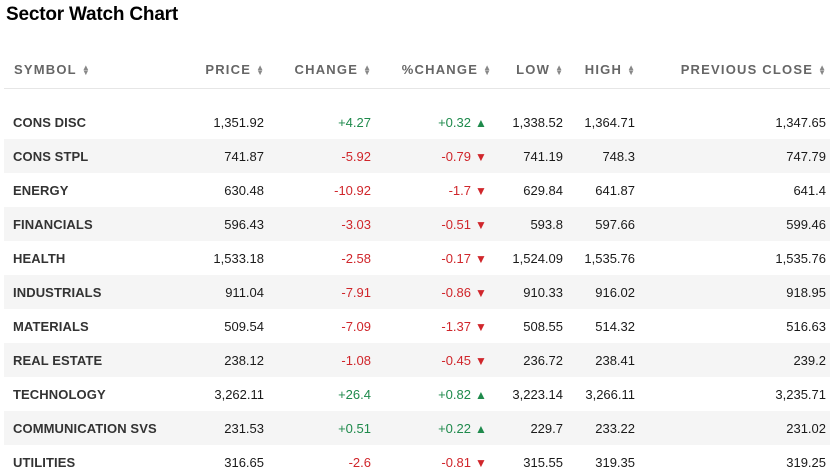 This screenshot has height=471, width=833. I want to click on pct-change-cell: -0.45 ▼, so click(431, 360).